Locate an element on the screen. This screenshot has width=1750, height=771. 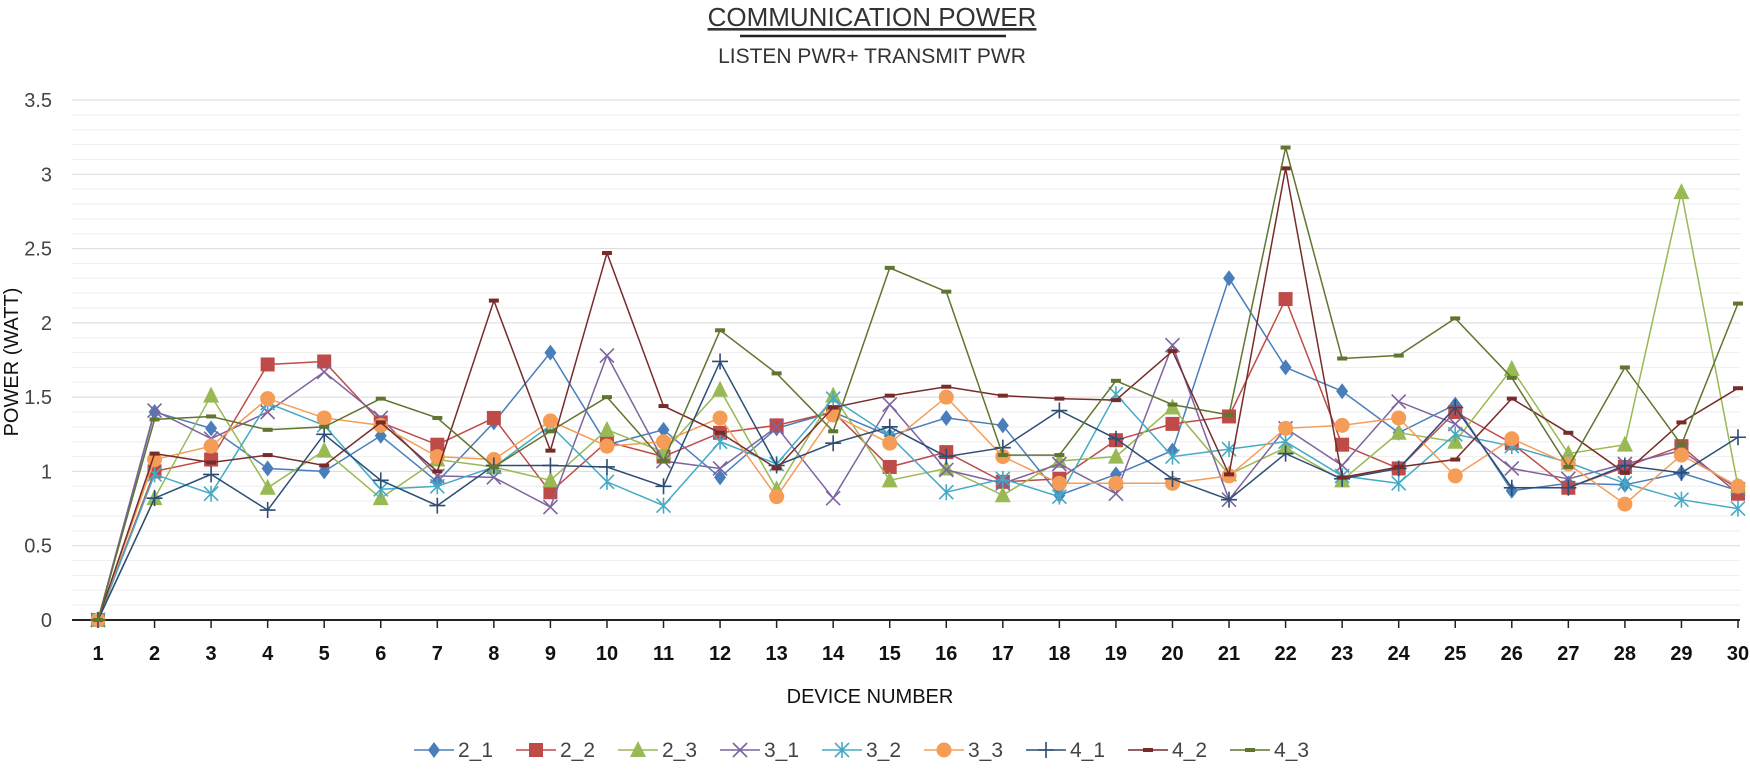
x-tick-label: 15 is located at coordinates (890, 654).